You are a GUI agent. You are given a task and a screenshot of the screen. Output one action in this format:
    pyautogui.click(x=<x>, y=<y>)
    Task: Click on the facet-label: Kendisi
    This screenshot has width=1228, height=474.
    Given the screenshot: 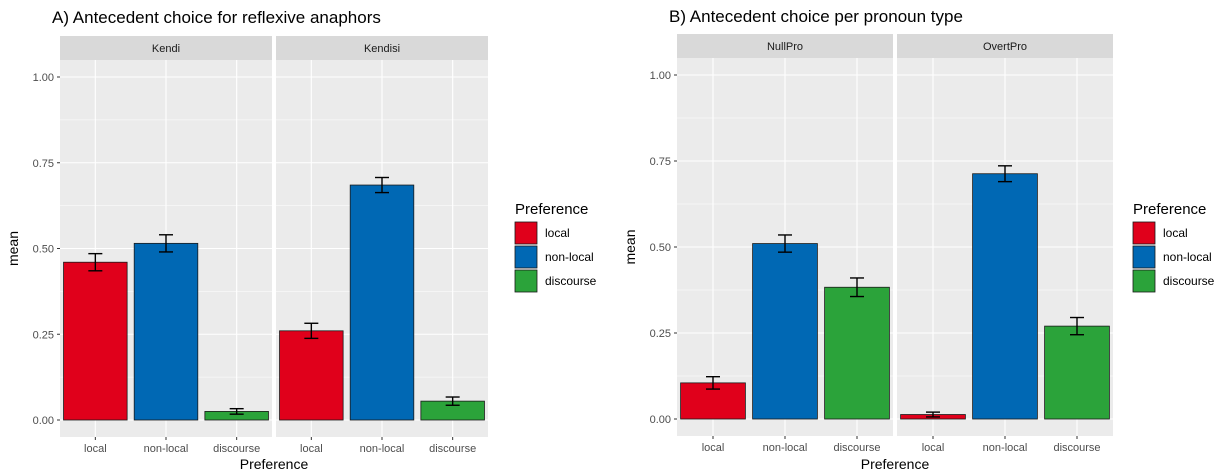 What is the action you would take?
    pyautogui.click(x=382, y=49)
    